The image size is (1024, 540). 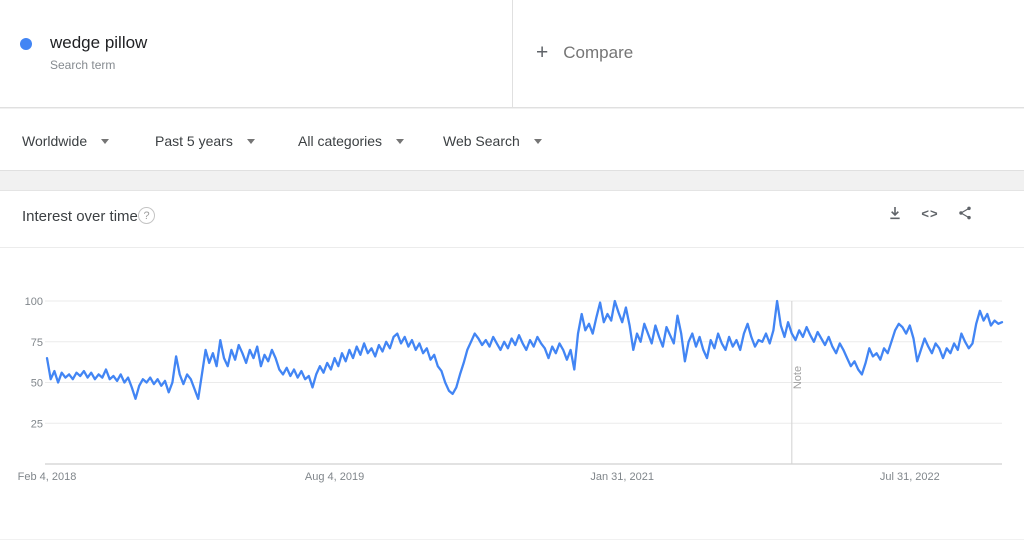 I want to click on filter-timerange-dropdown: Past 5 years, so click(x=205, y=141).